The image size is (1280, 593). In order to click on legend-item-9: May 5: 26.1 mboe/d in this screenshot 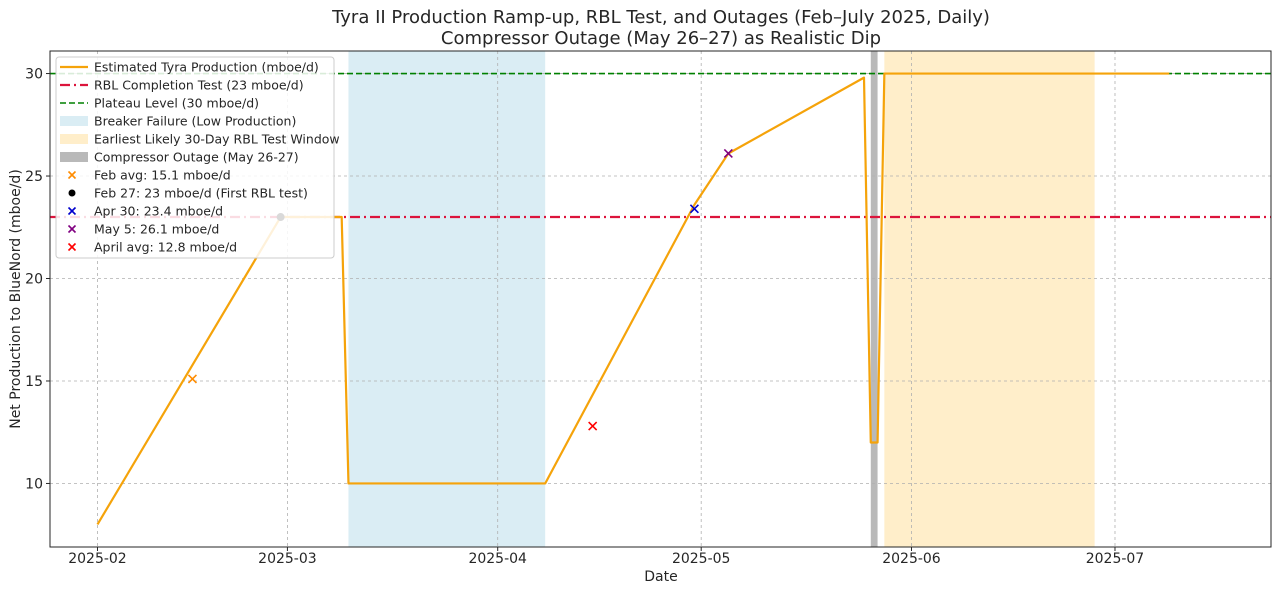, I will do `click(143, 229)`.